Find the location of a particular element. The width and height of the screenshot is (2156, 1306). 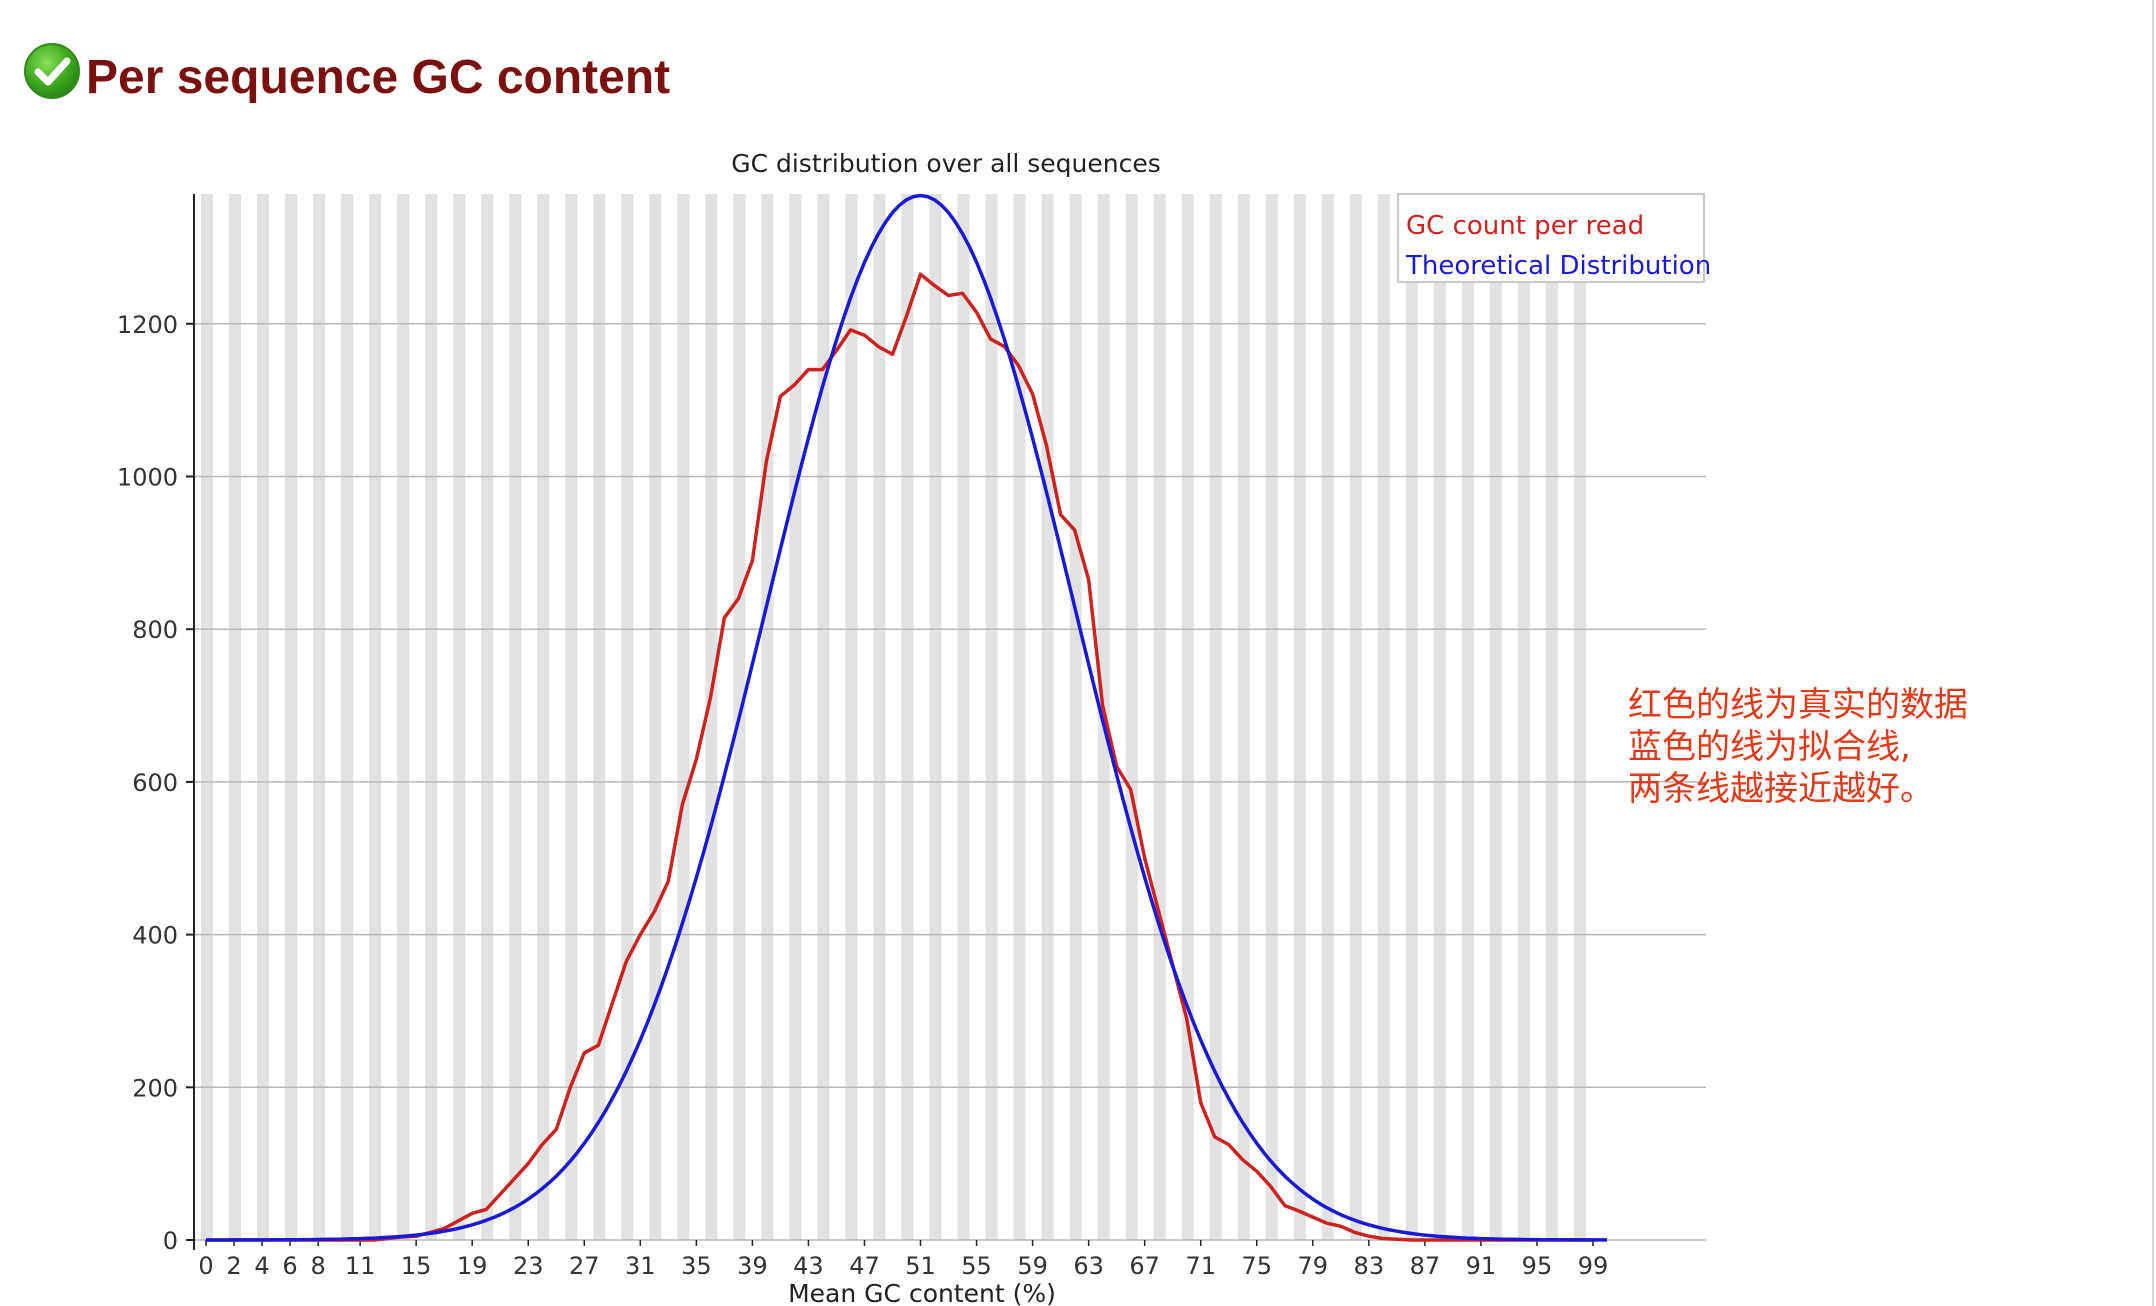

check-circle-icon is located at coordinates (52, 71).